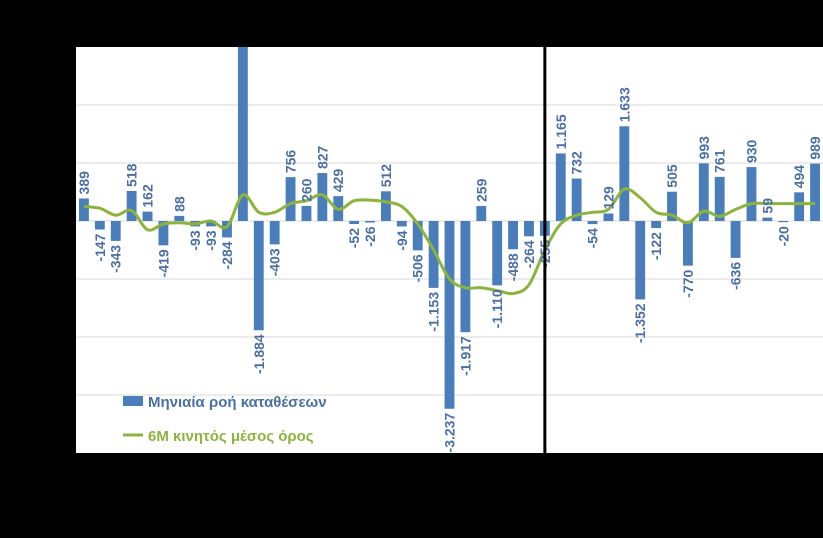 The height and width of the screenshot is (538, 823). What do you see at coordinates (386, 176) in the screenshot?
I see `bar-value-label: 512` at bounding box center [386, 176].